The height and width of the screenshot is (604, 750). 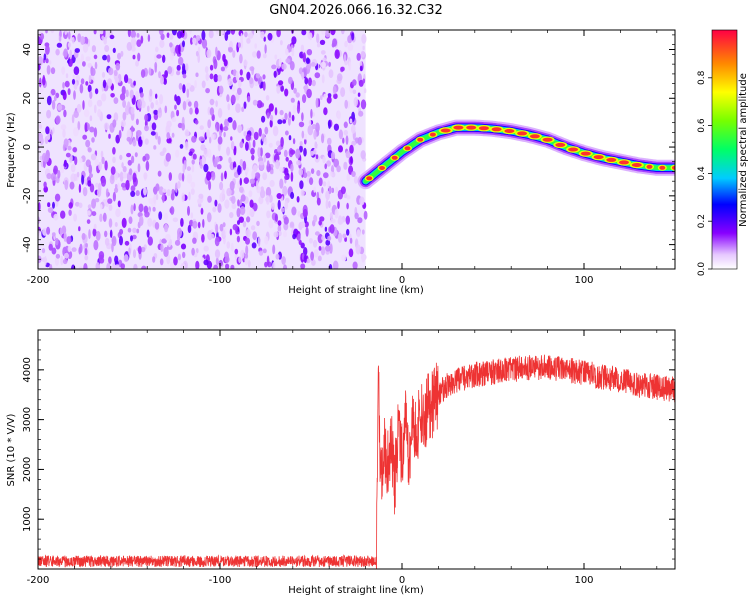 I want to click on x-tick-label: -100, so click(x=220, y=580).